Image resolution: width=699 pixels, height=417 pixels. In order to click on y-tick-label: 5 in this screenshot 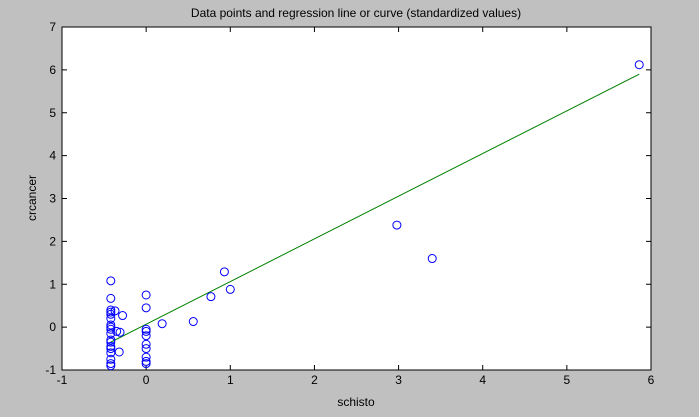, I will do `click(52, 113)`.